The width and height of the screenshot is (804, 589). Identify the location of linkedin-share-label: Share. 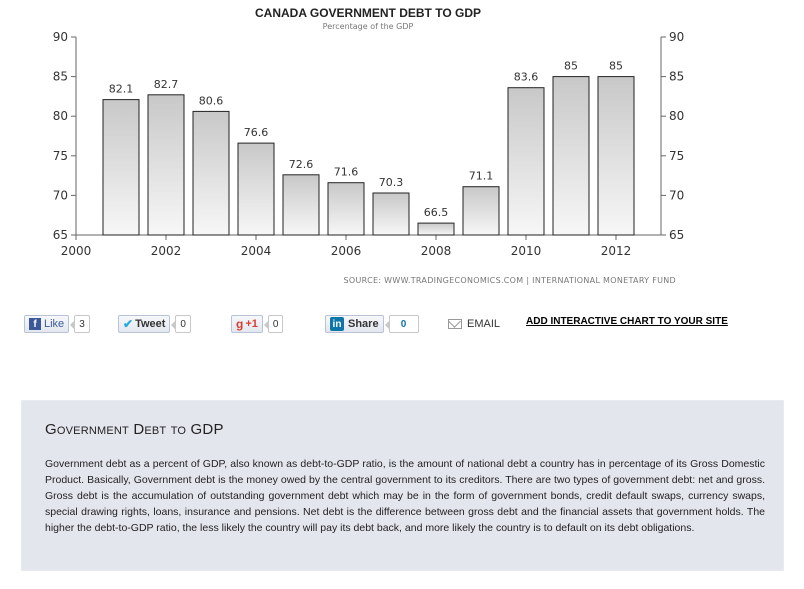
(363, 324).